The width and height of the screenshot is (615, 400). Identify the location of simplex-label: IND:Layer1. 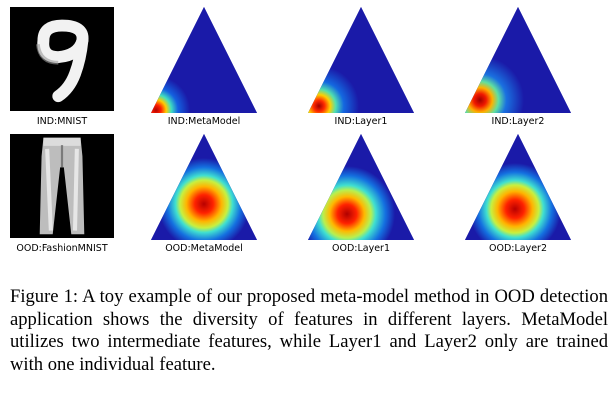
(361, 121).